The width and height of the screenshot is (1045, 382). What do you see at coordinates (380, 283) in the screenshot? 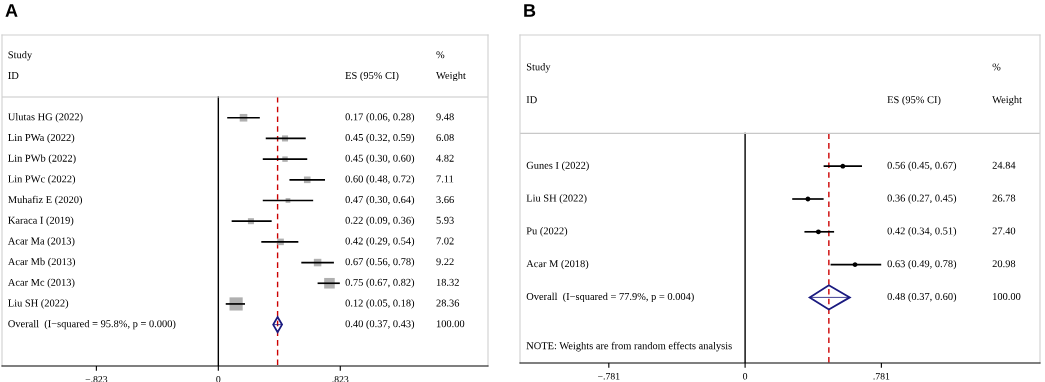
I see `annotation: 0.75 (0.67, 0.82)` at bounding box center [380, 283].